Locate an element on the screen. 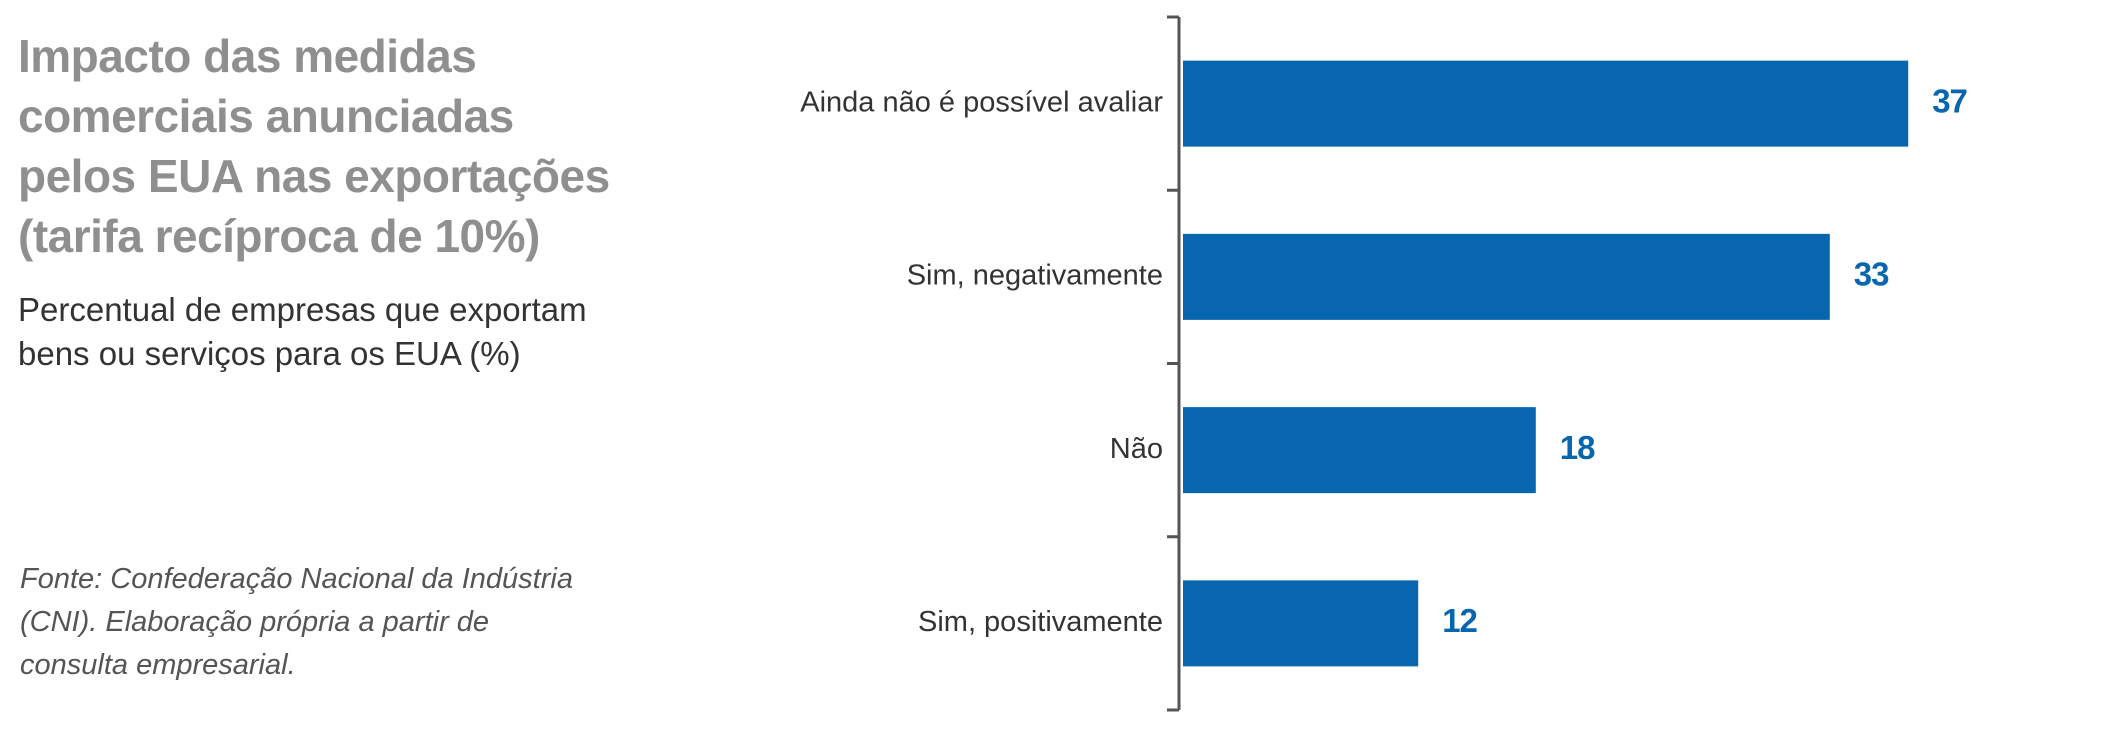  chart-title-line: comerciais anunciadas is located at coordinates (266, 116).